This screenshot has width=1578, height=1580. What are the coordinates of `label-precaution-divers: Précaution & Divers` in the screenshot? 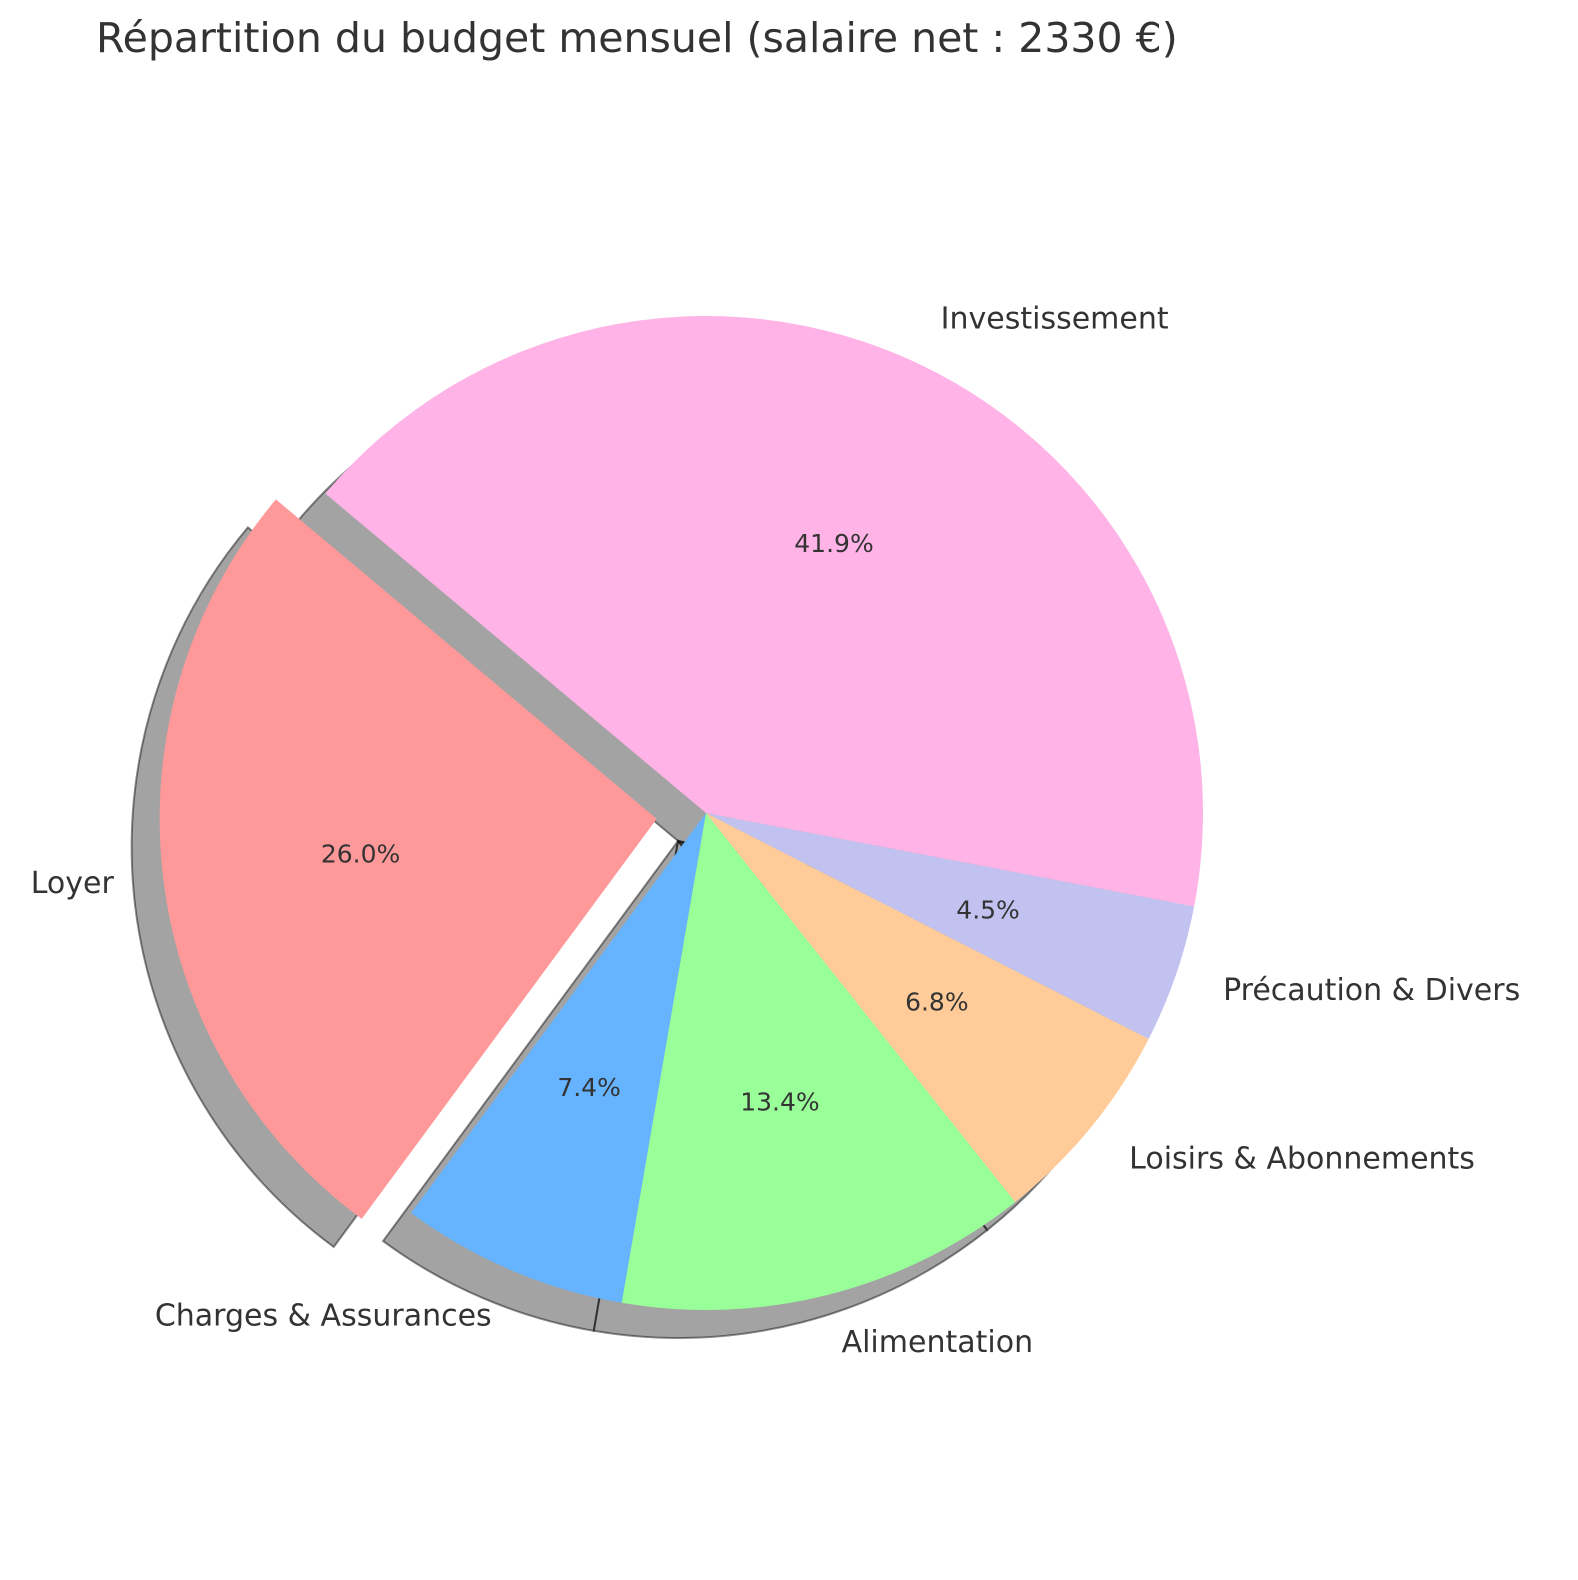 It's located at (1371, 990).